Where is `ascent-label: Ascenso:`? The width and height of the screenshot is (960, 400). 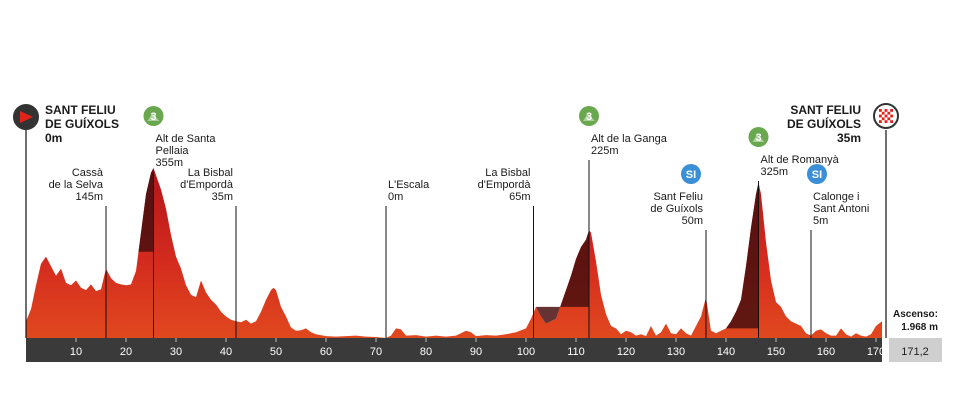
ascent-label: Ascenso: is located at coordinates (915, 314).